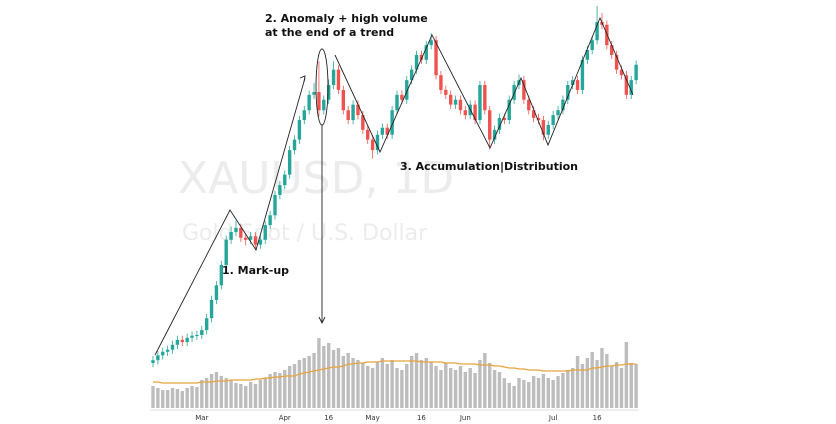  Describe the element at coordinates (316, 178) in the screenshot. I see `watermark-title: XAUUSD, 1D` at that location.